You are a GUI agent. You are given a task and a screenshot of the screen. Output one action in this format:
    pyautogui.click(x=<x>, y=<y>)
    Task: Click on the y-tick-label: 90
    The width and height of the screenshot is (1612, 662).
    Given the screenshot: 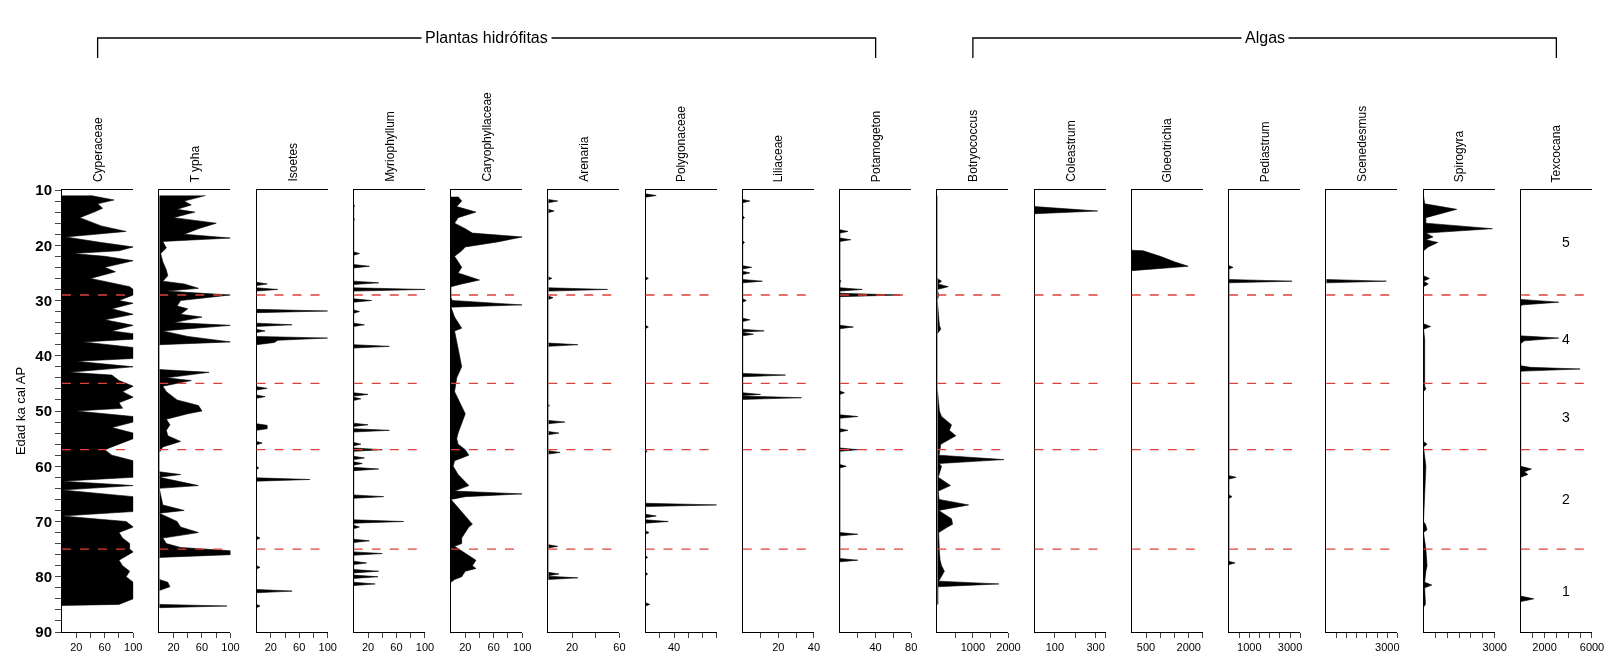 What is the action you would take?
    pyautogui.click(x=43, y=632)
    